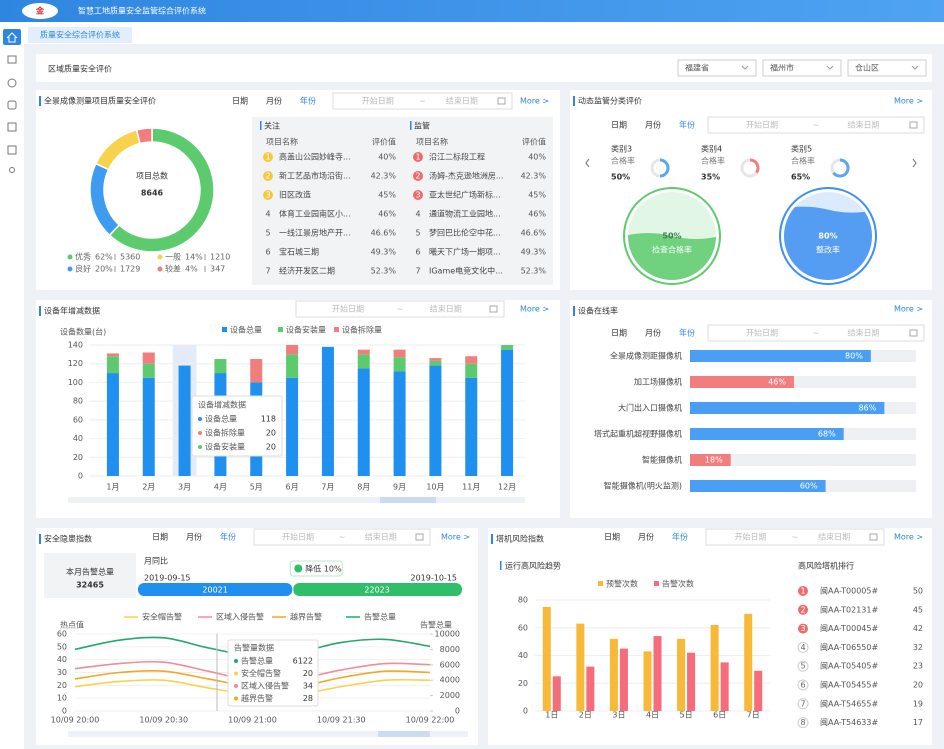 The image size is (944, 749). I want to click on crane-name: 闽AA-T54655#, so click(849, 703).